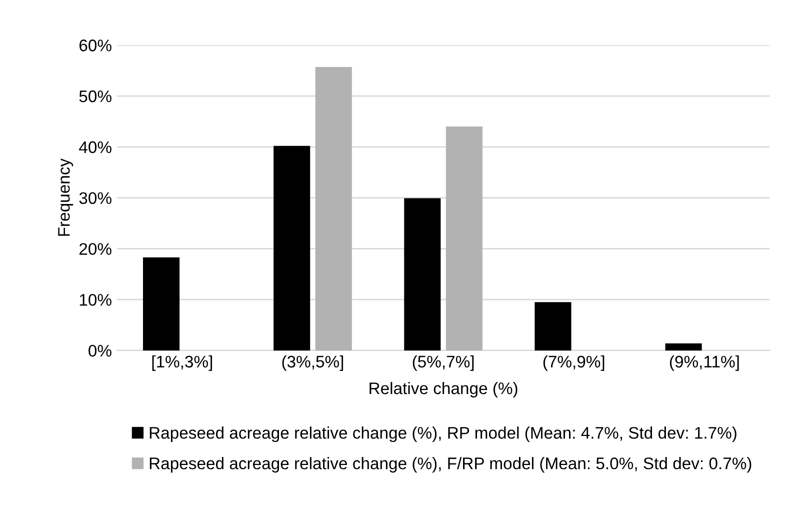  What do you see at coordinates (95, 147) in the screenshot?
I see `y-tick-label: 40%` at bounding box center [95, 147].